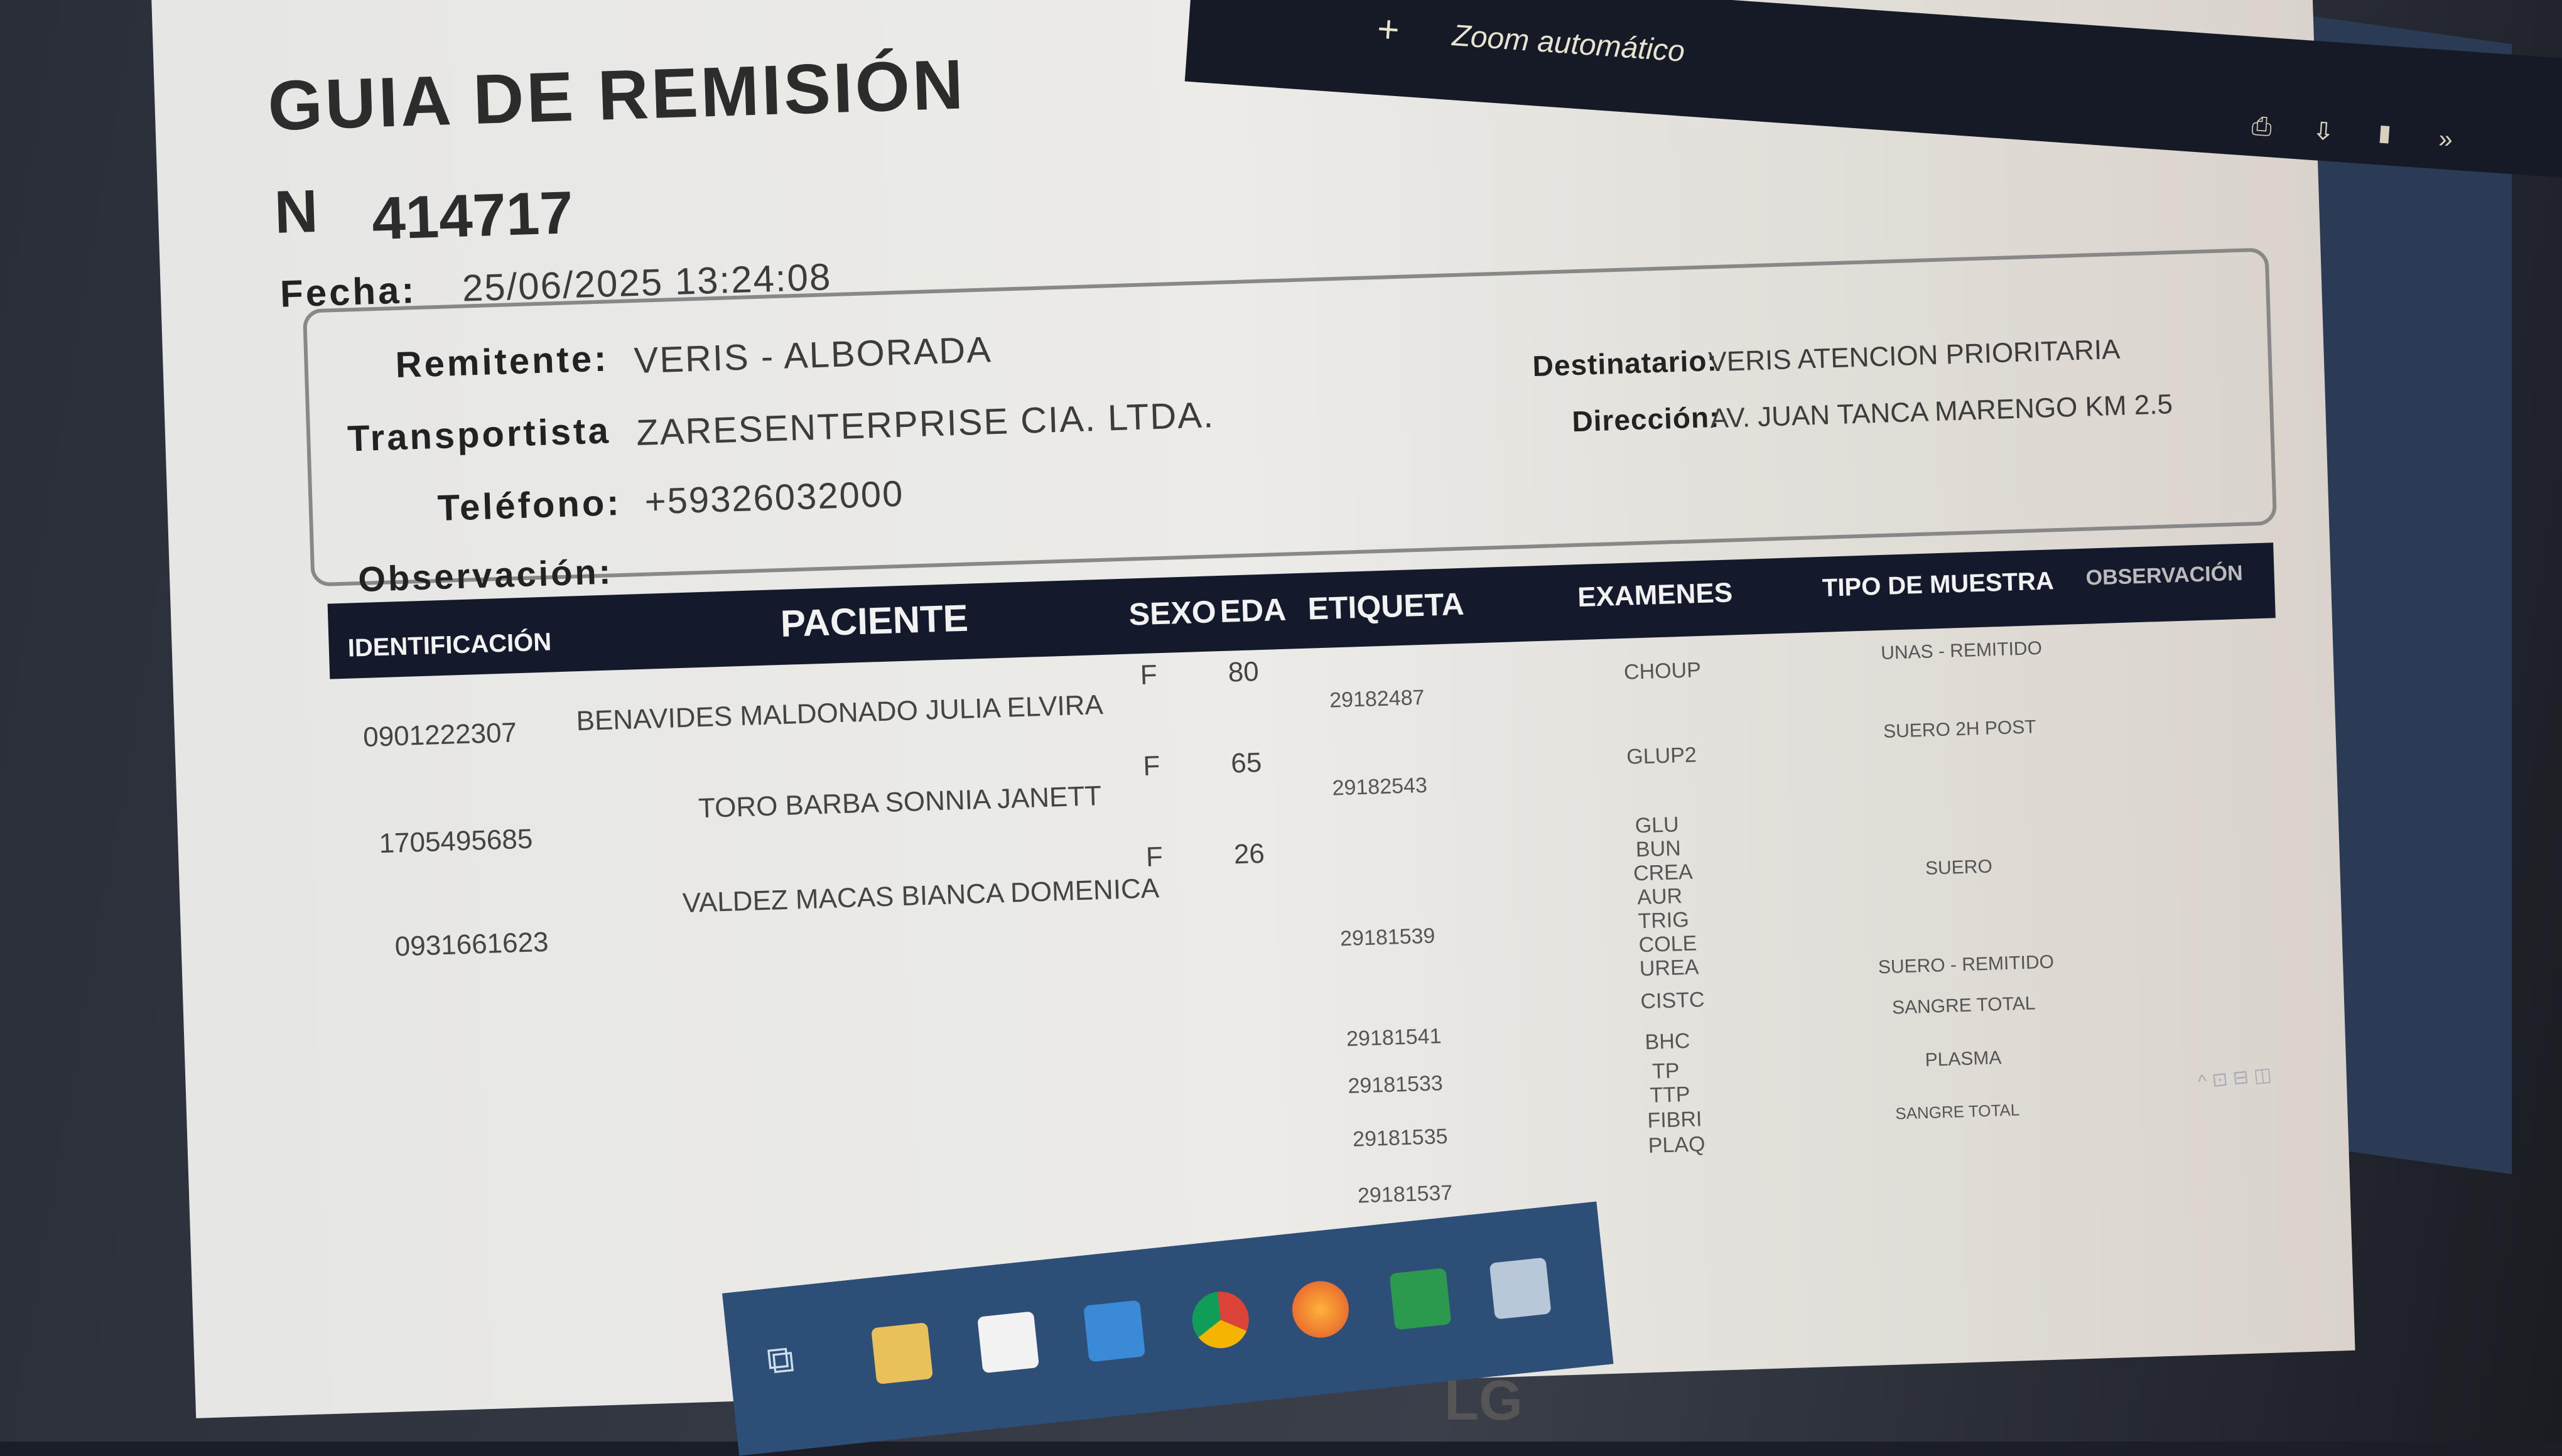  I want to click on observacion-label: Observación:, so click(485, 575).